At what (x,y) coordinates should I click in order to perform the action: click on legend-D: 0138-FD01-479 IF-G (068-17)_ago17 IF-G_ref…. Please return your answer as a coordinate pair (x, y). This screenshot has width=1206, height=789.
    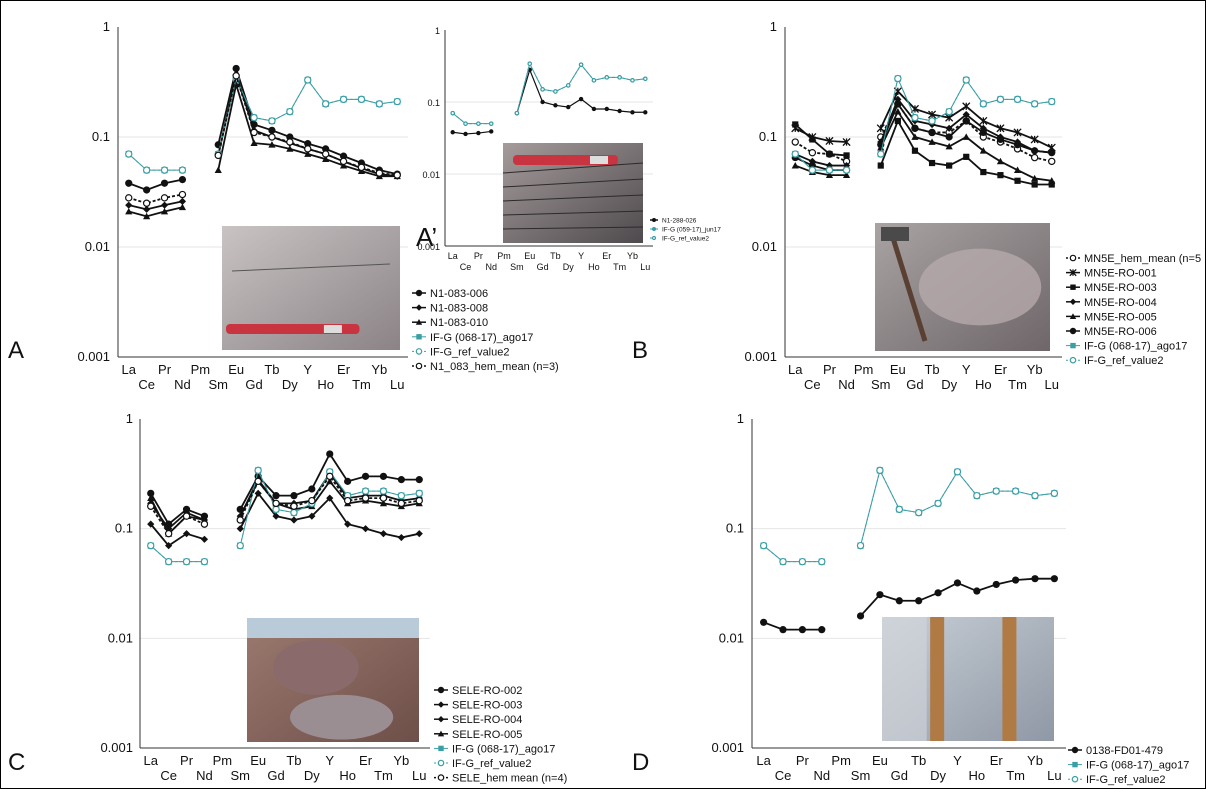
    Looking at the image, I should click on (1128, 765).